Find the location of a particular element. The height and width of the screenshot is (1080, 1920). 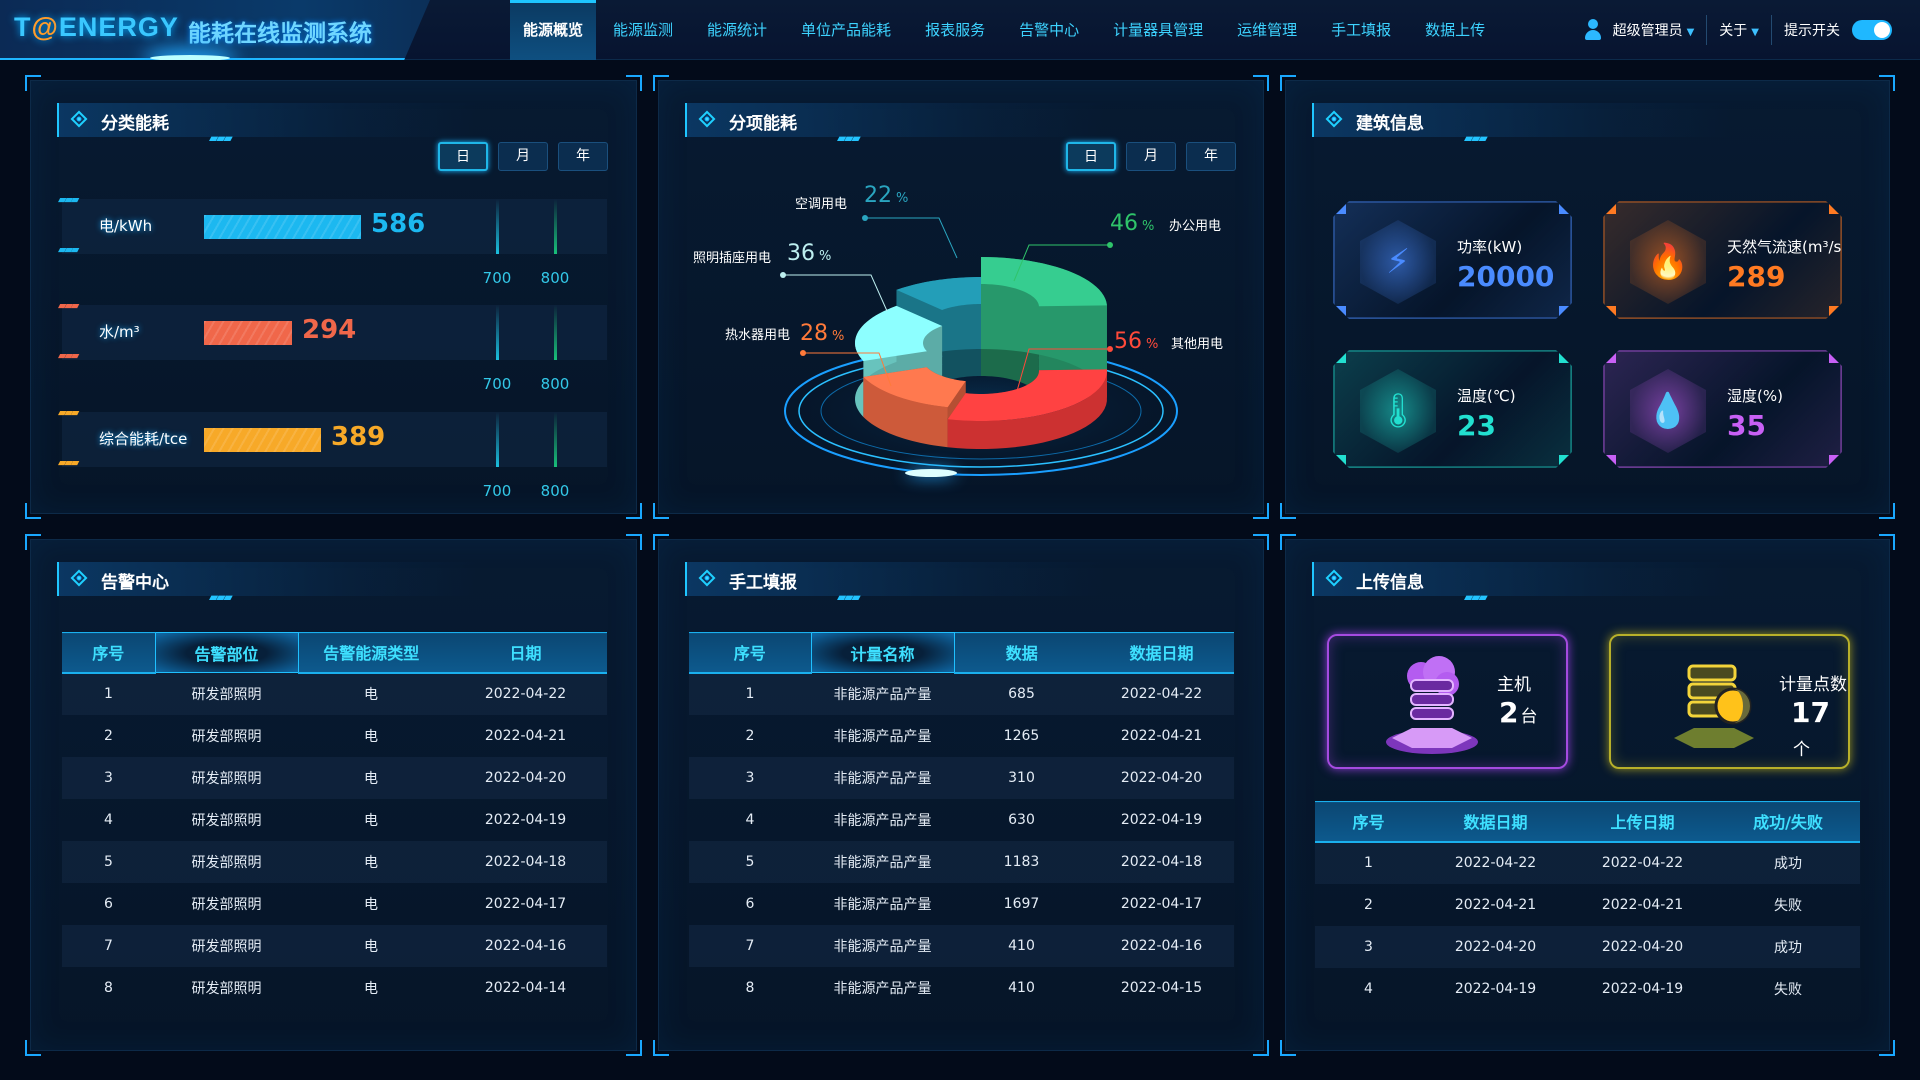

nav-item: 数据上传 is located at coordinates (1455, 30).